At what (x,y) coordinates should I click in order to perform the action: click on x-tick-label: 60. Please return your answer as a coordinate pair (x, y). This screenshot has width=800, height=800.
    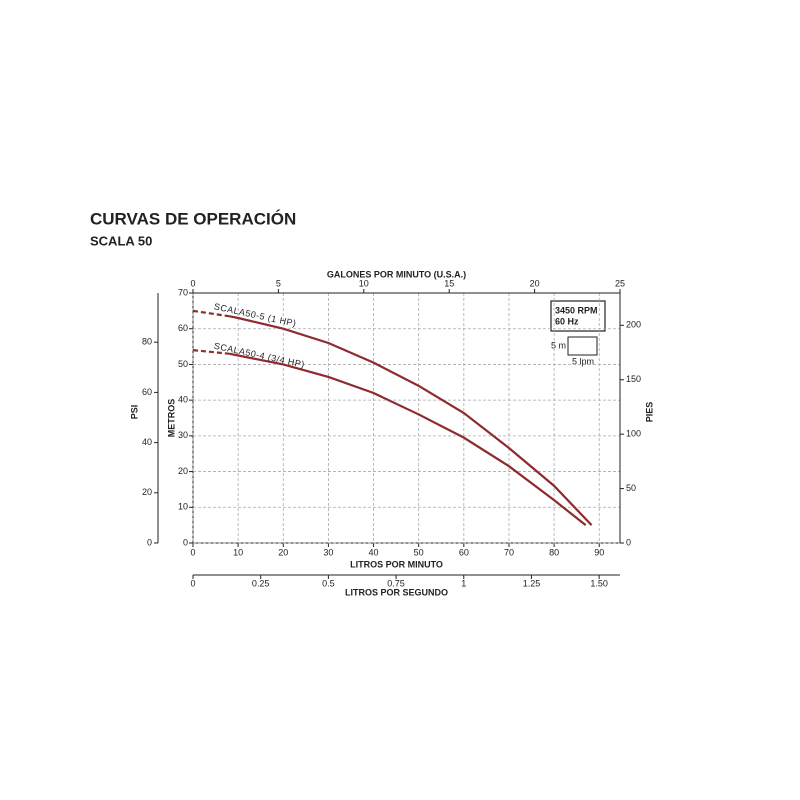
    Looking at the image, I should click on (464, 552).